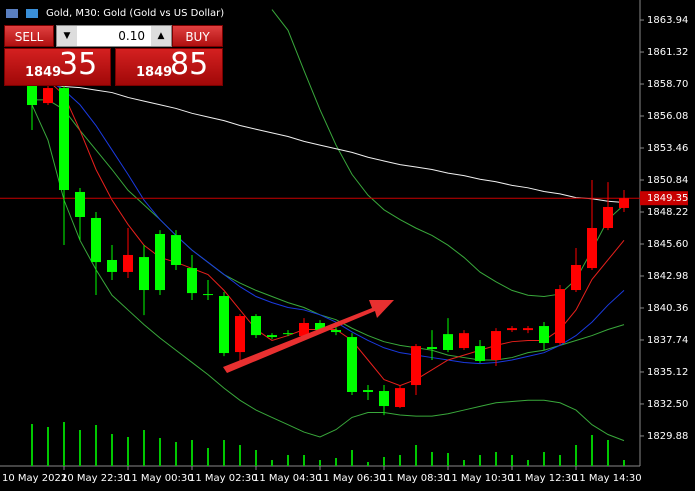 This screenshot has height=491, width=695. What do you see at coordinates (135, 13) in the screenshot?
I see `chart-title: Gold, M30: Gold (Gold vs US Dollar)` at bounding box center [135, 13].